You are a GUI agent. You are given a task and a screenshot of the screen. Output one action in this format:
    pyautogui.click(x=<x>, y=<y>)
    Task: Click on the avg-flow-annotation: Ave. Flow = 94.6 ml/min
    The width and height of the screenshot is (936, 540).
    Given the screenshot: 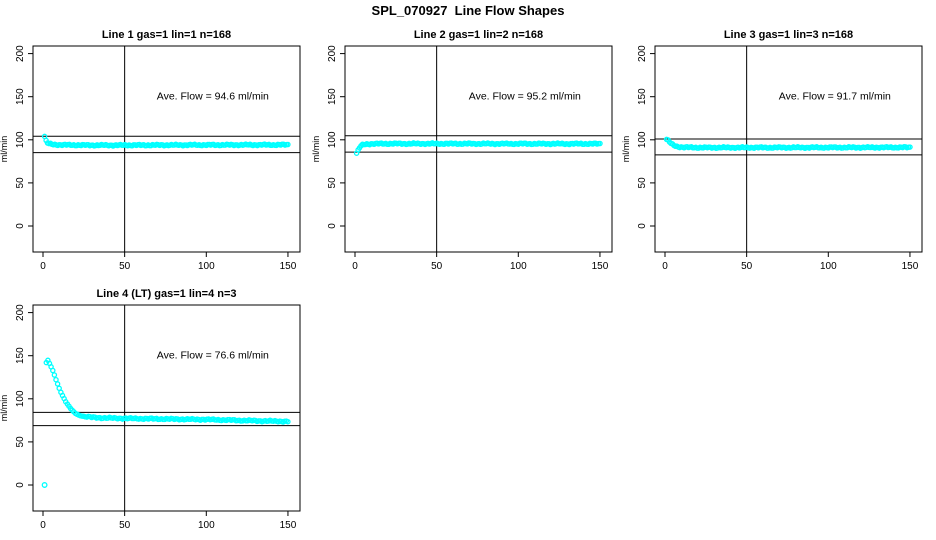 What is the action you would take?
    pyautogui.click(x=213, y=97)
    